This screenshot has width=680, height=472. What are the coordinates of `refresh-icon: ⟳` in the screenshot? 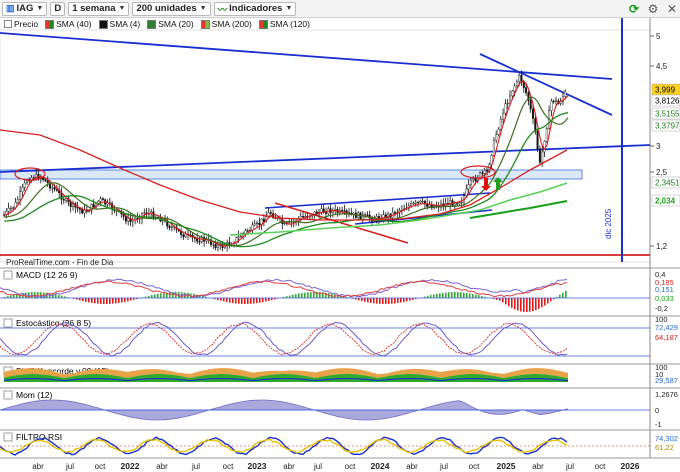 It's located at (634, 8).